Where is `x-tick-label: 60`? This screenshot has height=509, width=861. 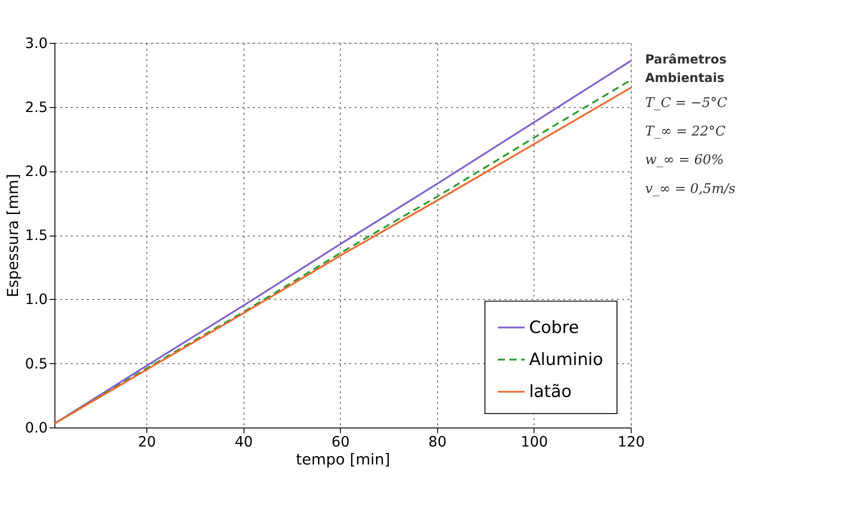
x-tick-label: 60 is located at coordinates (341, 442).